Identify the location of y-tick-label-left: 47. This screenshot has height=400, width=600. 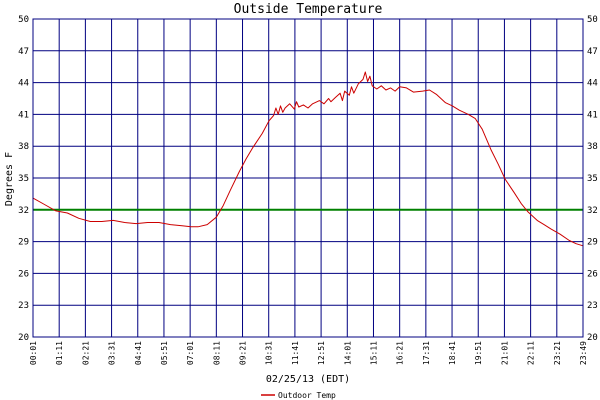
(23, 52).